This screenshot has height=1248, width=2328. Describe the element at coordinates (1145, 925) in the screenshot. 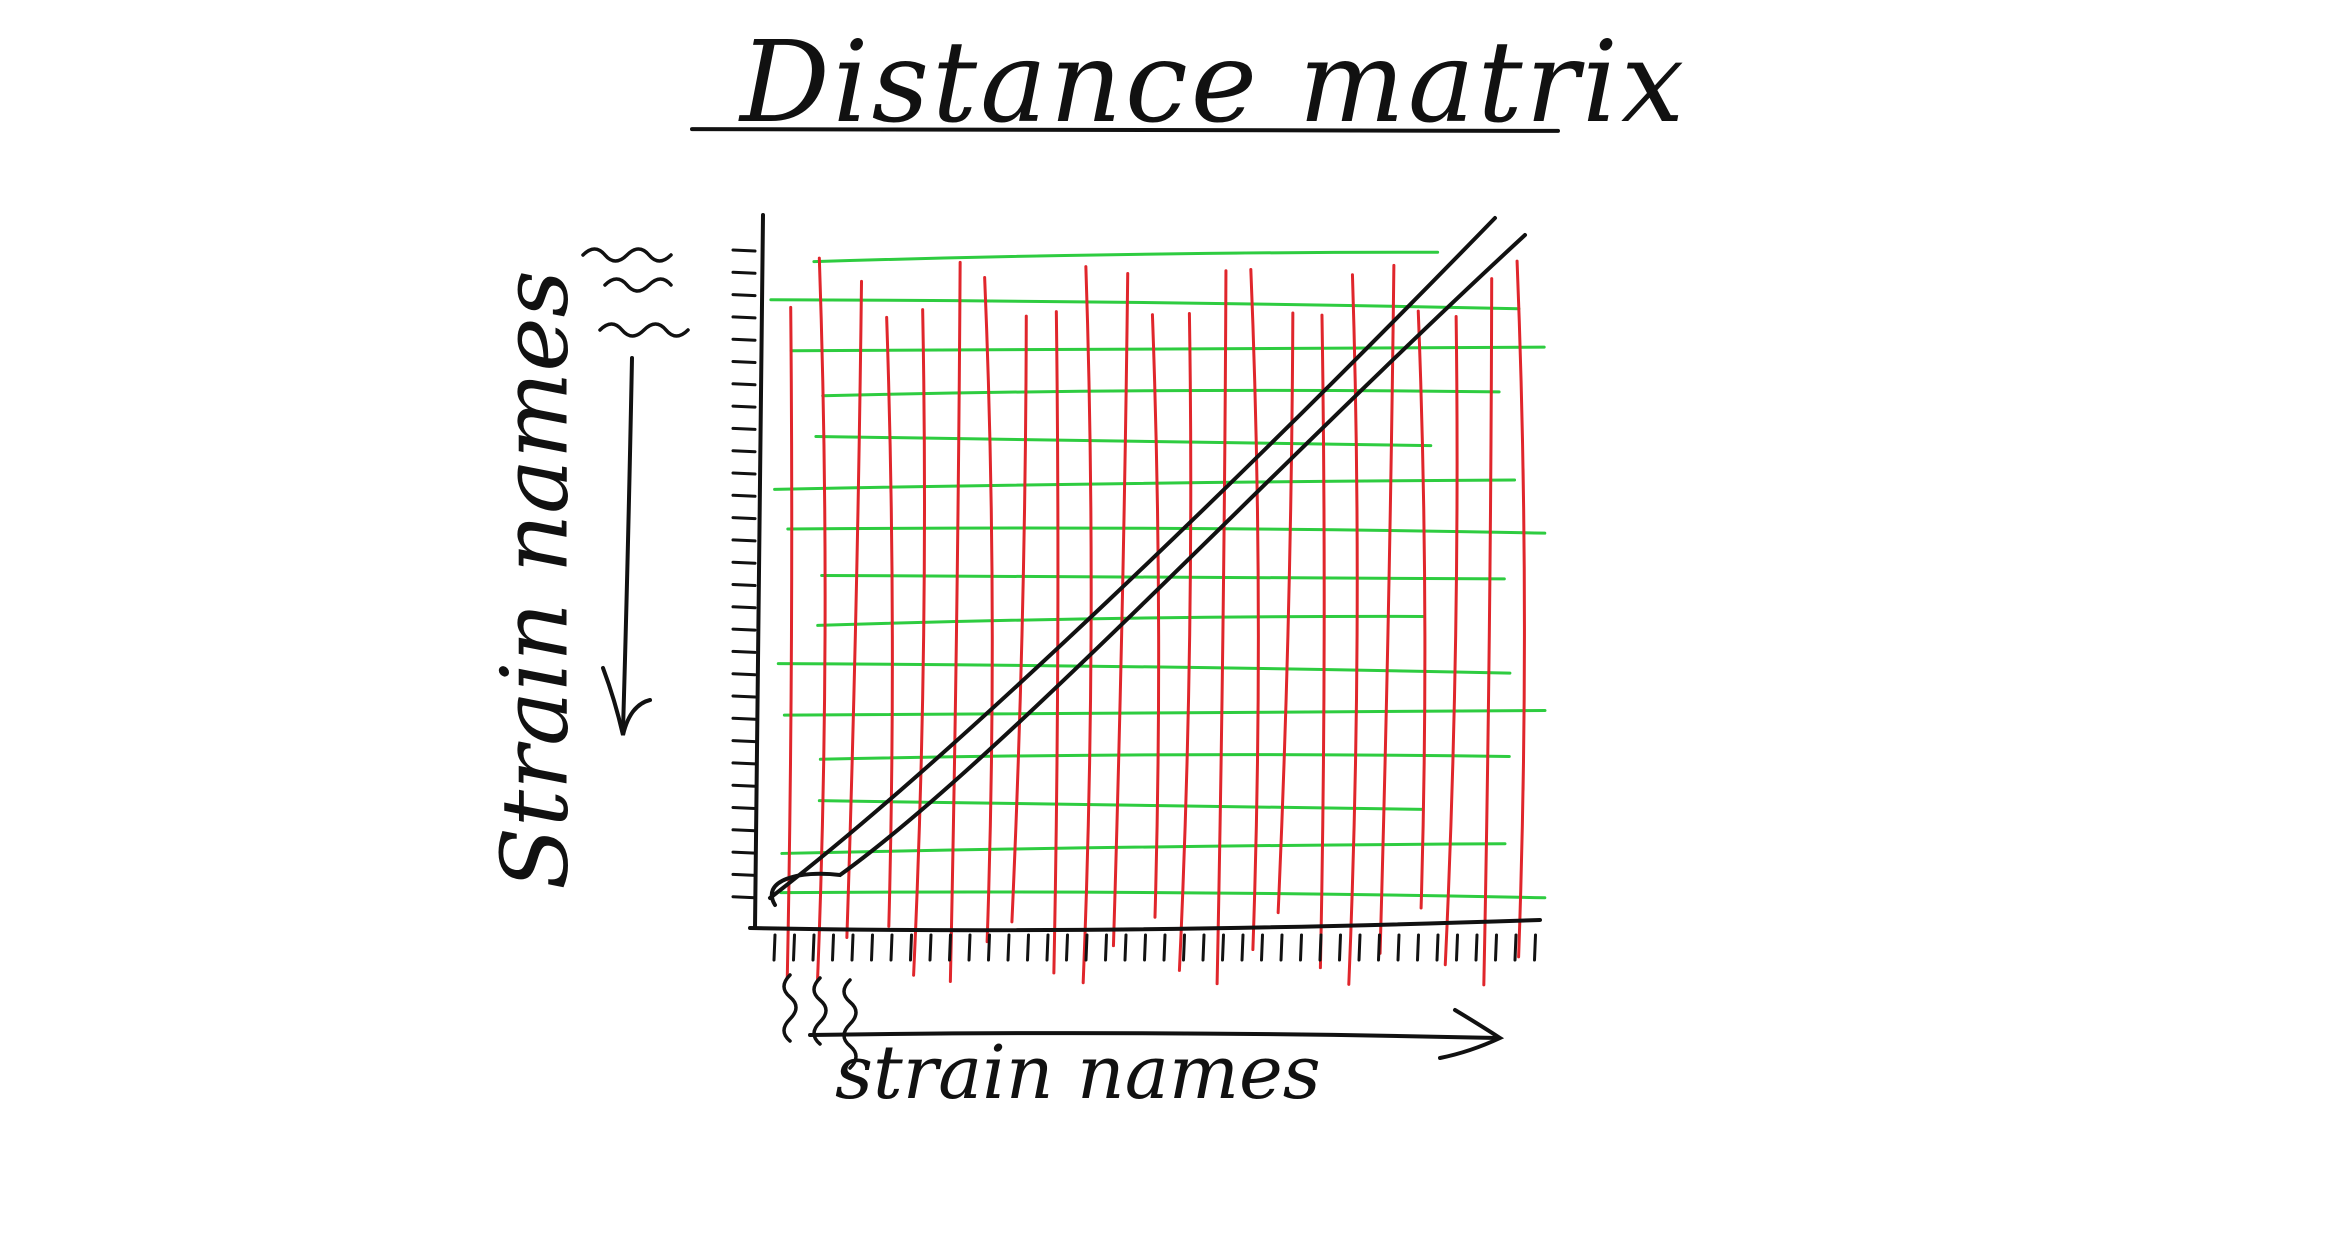

I see `x-axis-line` at that location.